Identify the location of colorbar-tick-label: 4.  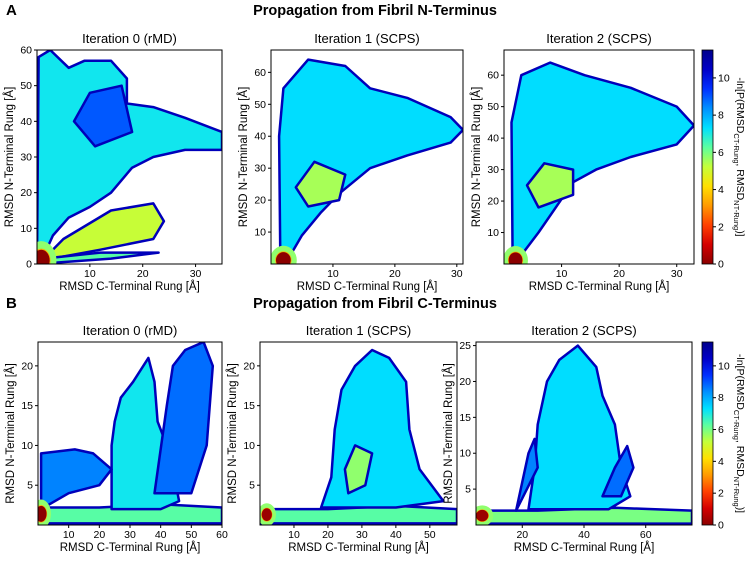
(721, 462).